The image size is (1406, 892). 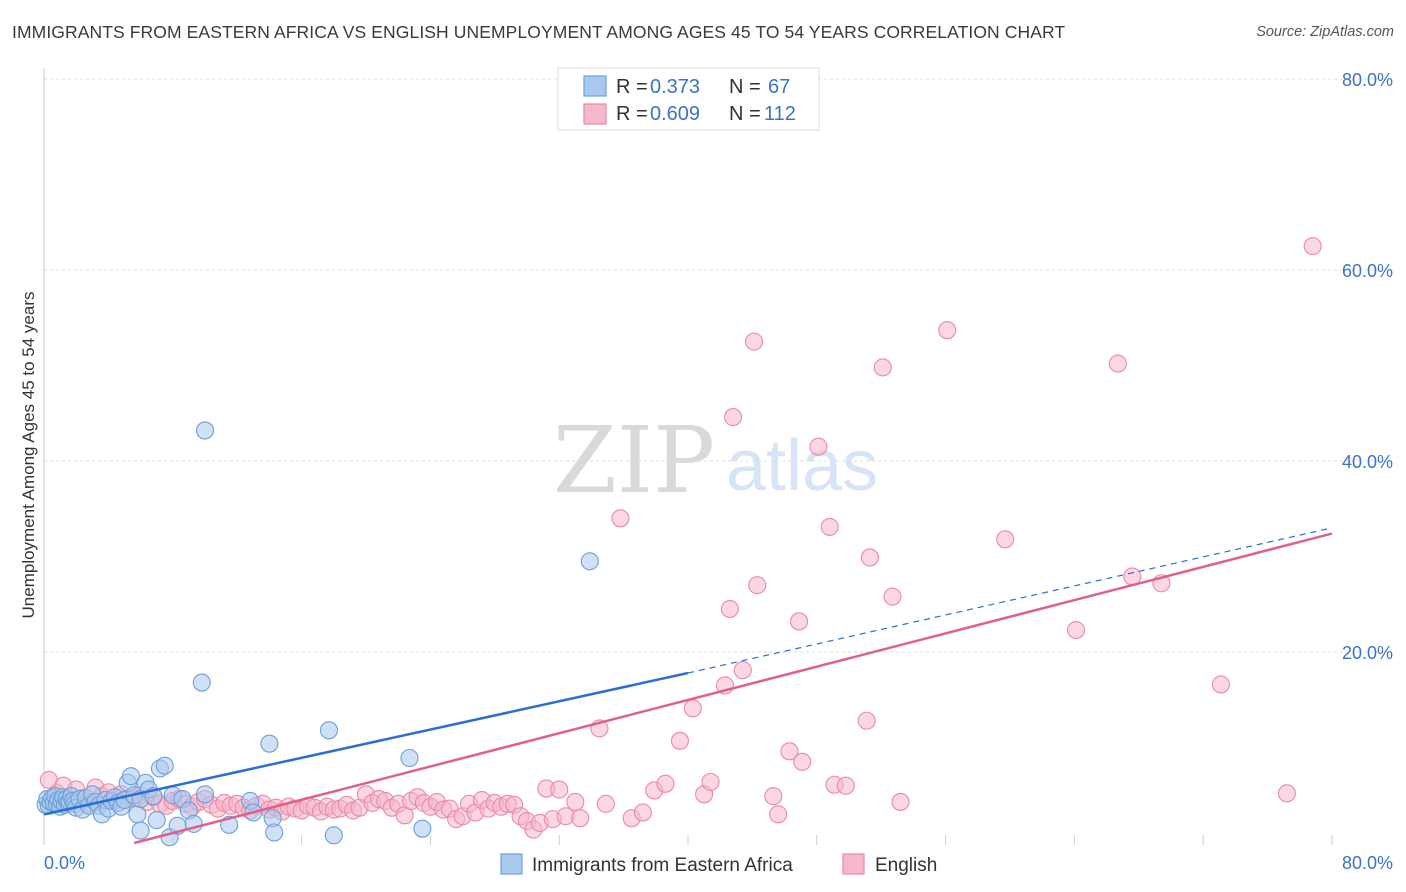 I want to click on series-swatch-blue, so click(x=511, y=864).